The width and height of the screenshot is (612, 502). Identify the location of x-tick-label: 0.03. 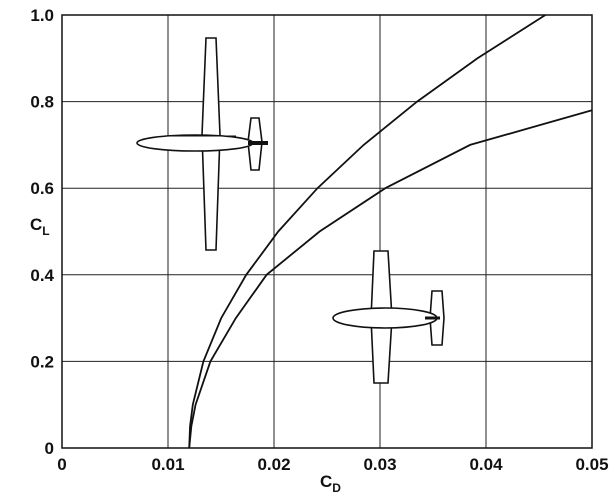
(379, 464).